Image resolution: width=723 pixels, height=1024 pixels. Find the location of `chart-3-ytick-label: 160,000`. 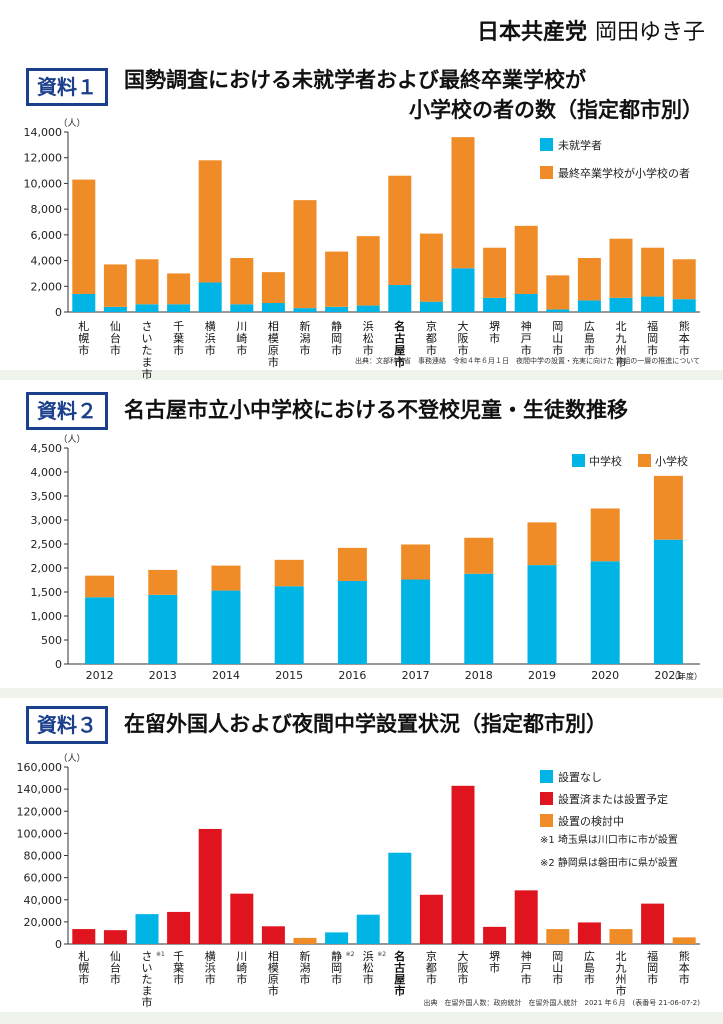

chart-3-ytick-label: 160,000 is located at coordinates (40, 767).